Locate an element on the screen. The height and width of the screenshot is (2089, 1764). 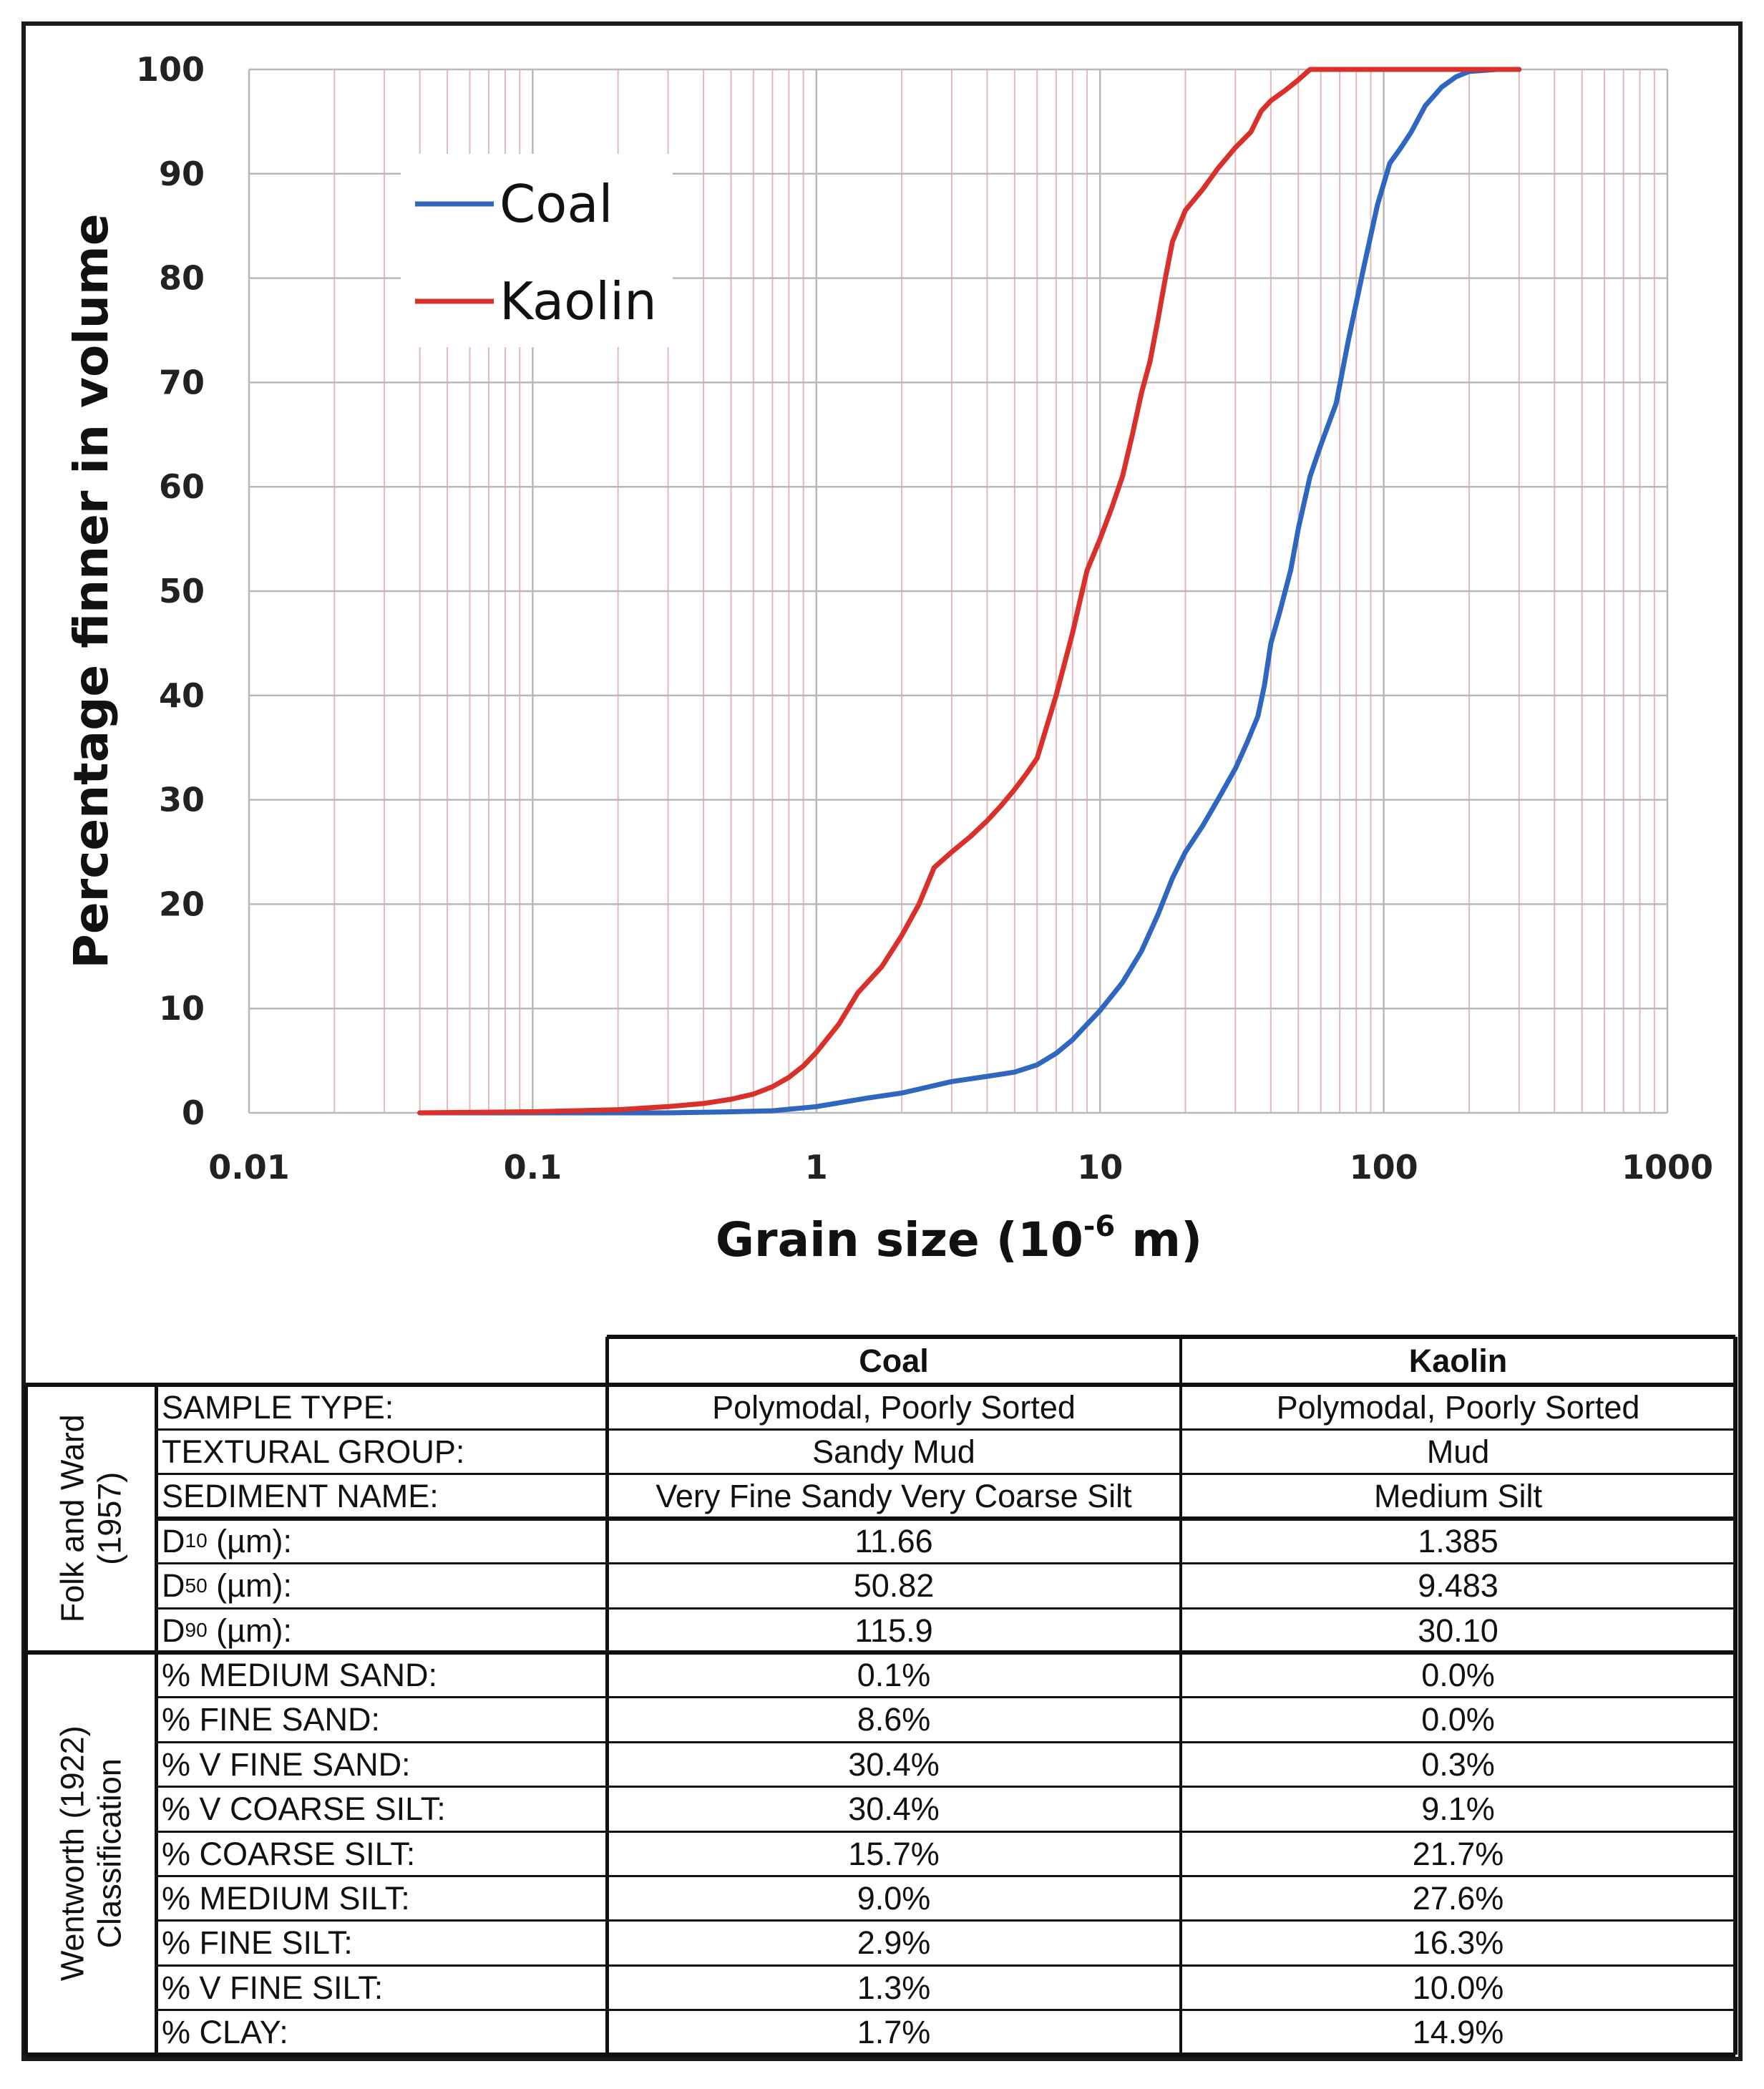
kaolin-value: 9.483 is located at coordinates (1459, 1586).